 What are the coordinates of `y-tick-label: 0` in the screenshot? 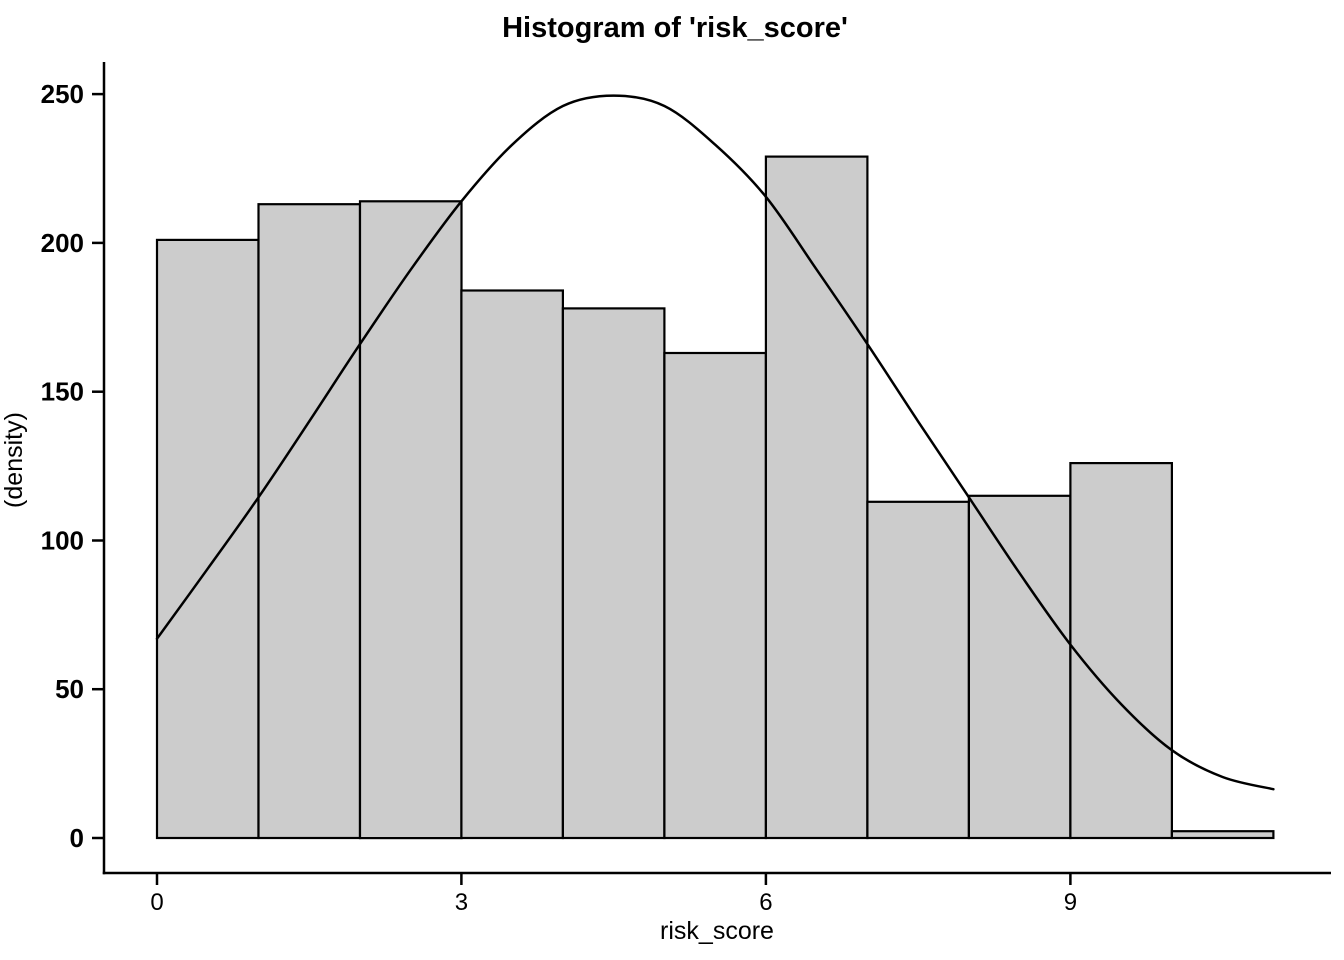 It's located at (77, 838).